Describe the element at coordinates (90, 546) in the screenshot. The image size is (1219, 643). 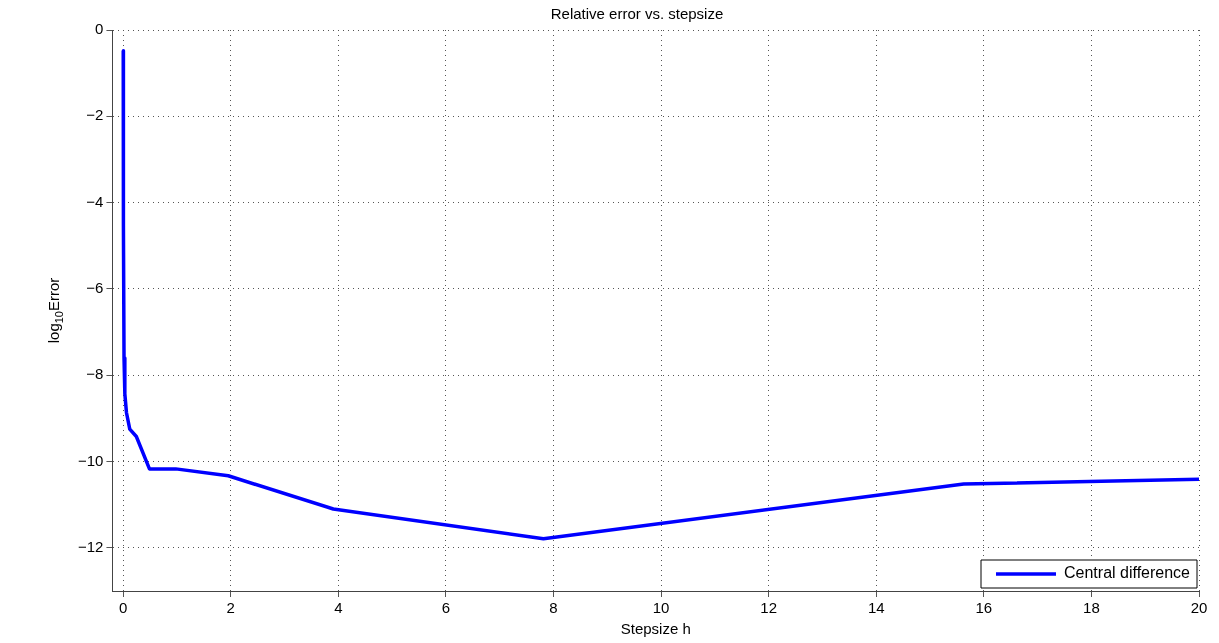
I see `y-tick-label: −12` at that location.